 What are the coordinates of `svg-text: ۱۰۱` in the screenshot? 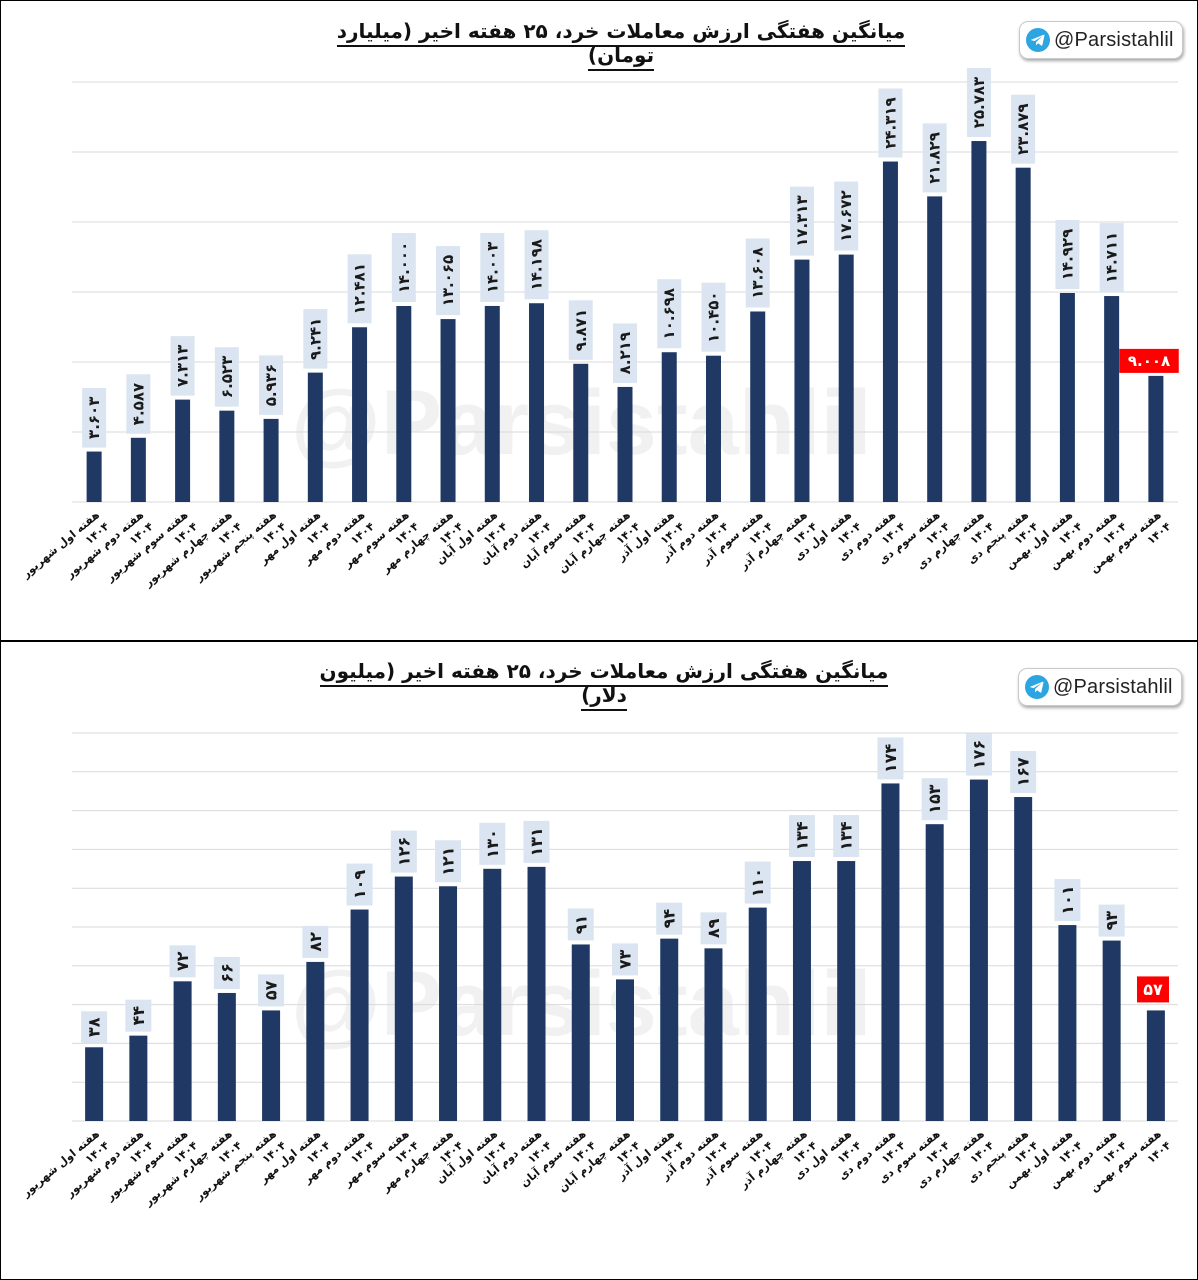 It's located at (1067, 899).